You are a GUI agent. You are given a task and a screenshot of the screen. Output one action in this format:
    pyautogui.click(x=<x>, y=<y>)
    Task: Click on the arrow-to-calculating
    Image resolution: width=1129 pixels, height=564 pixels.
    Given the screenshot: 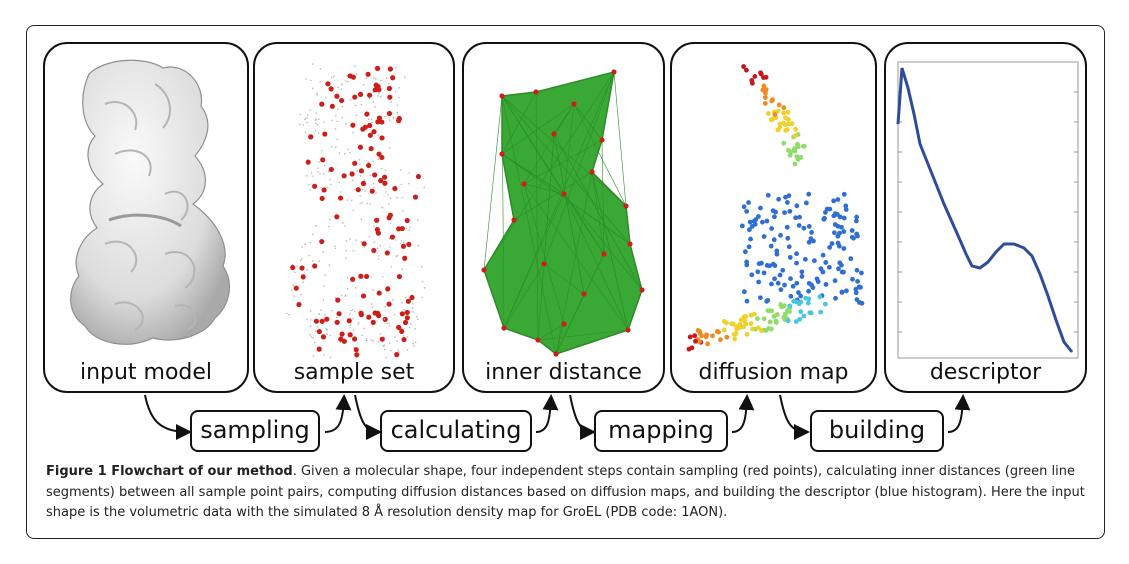 What is the action you would take?
    pyautogui.click(x=368, y=417)
    